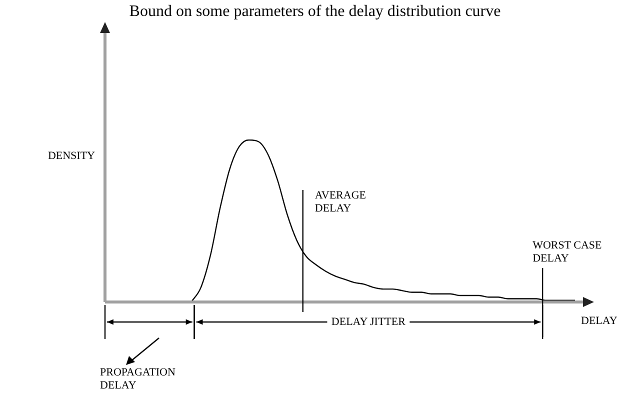 The image size is (631, 400). I want to click on annotation: WORST CASE DELAY, so click(567, 251).